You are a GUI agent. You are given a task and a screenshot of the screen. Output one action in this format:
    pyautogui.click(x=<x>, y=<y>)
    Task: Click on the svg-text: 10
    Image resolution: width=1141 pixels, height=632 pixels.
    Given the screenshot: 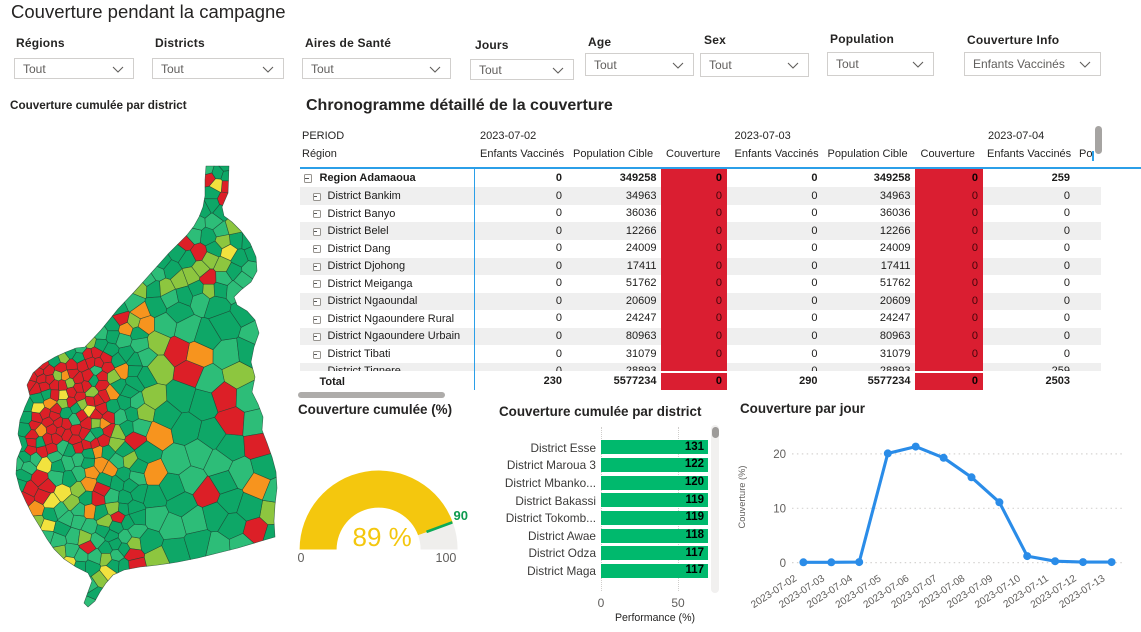 What is the action you would take?
    pyautogui.click(x=779, y=510)
    